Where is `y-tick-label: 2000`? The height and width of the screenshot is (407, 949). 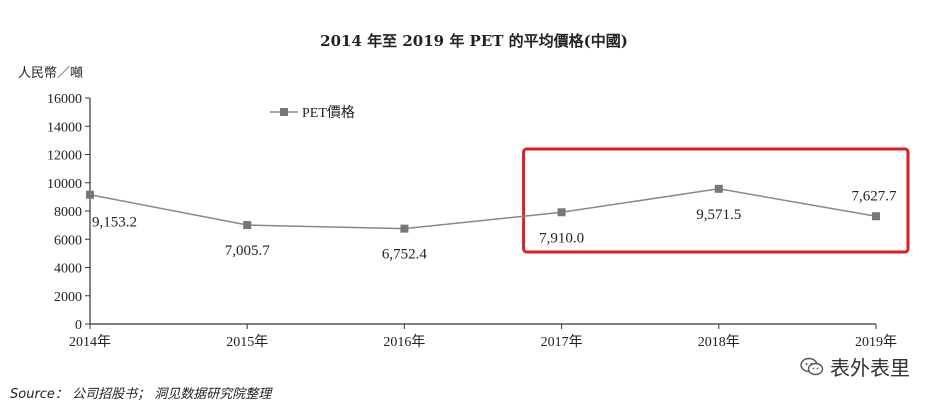 y-tick-label: 2000 is located at coordinates (68, 297).